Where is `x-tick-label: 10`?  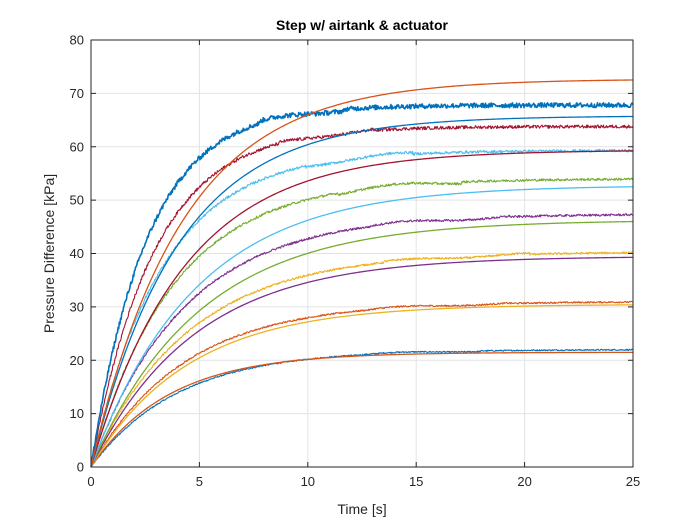 x-tick-label: 10 is located at coordinates (308, 481).